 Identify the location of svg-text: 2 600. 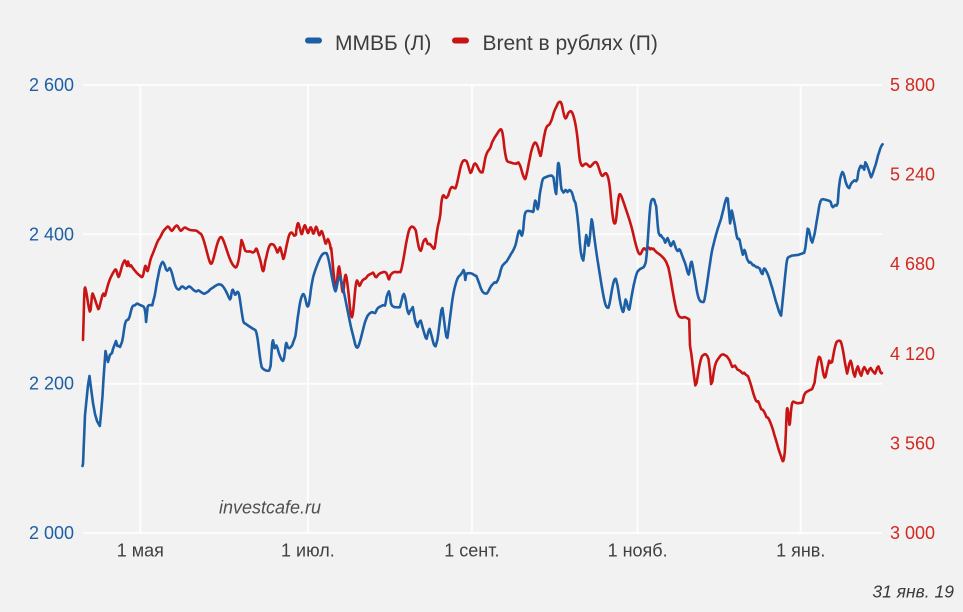
(51, 85).